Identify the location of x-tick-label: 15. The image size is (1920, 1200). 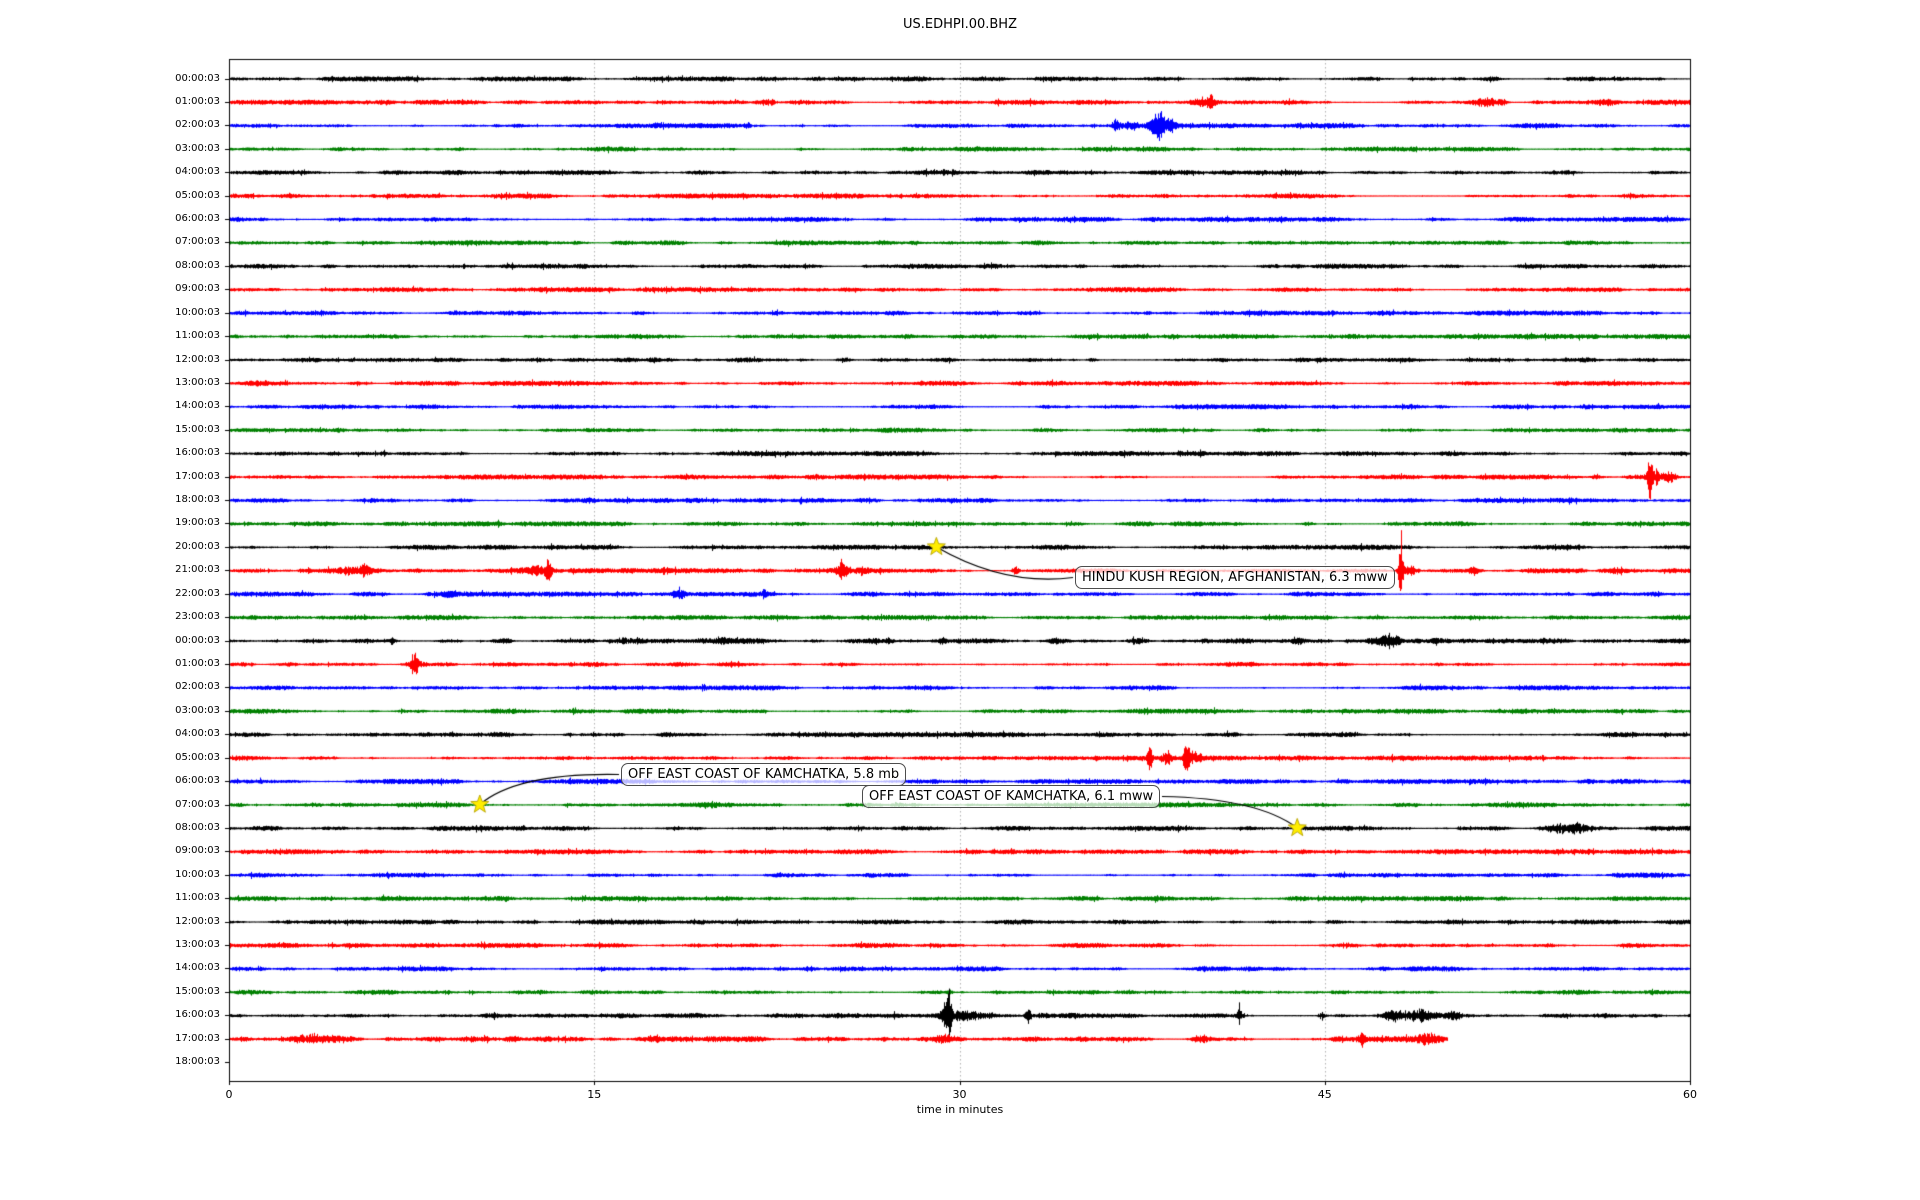
(594, 1094).